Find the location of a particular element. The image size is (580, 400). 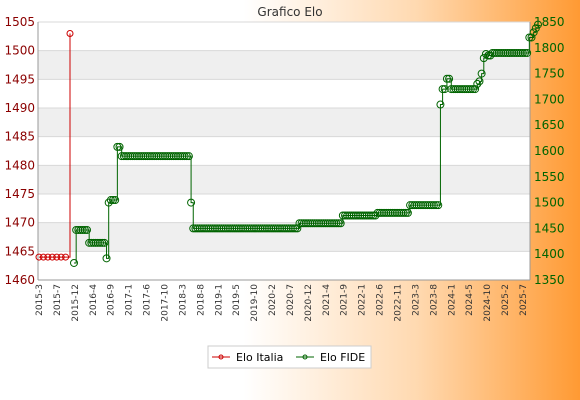

left-tick-label: 1465 is located at coordinates (19, 251).